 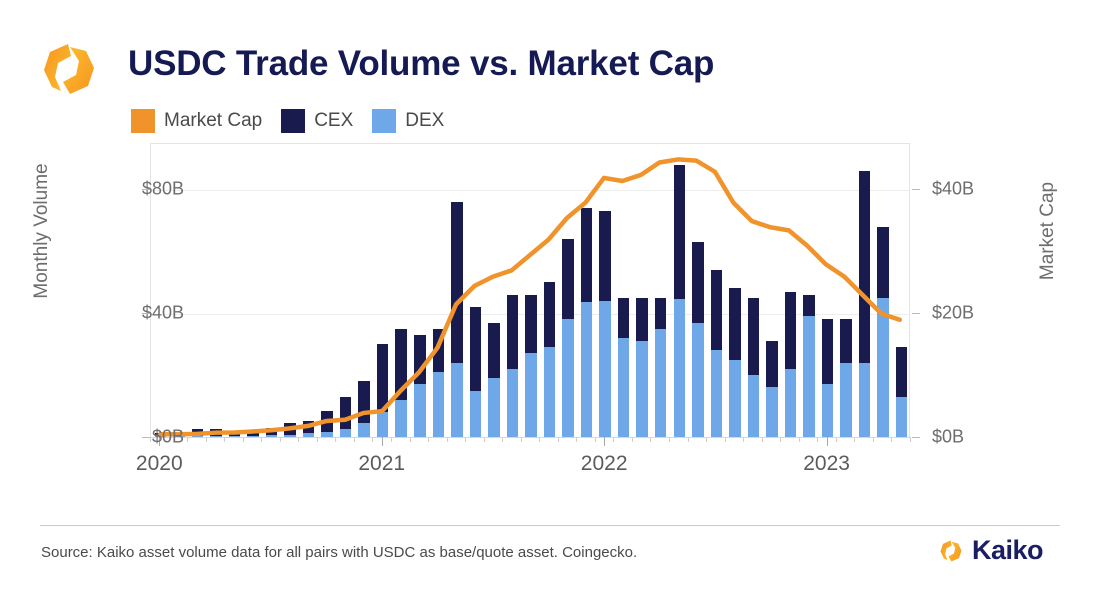 What do you see at coordinates (159, 463) in the screenshot?
I see `x-axis-tick-label: 2020` at bounding box center [159, 463].